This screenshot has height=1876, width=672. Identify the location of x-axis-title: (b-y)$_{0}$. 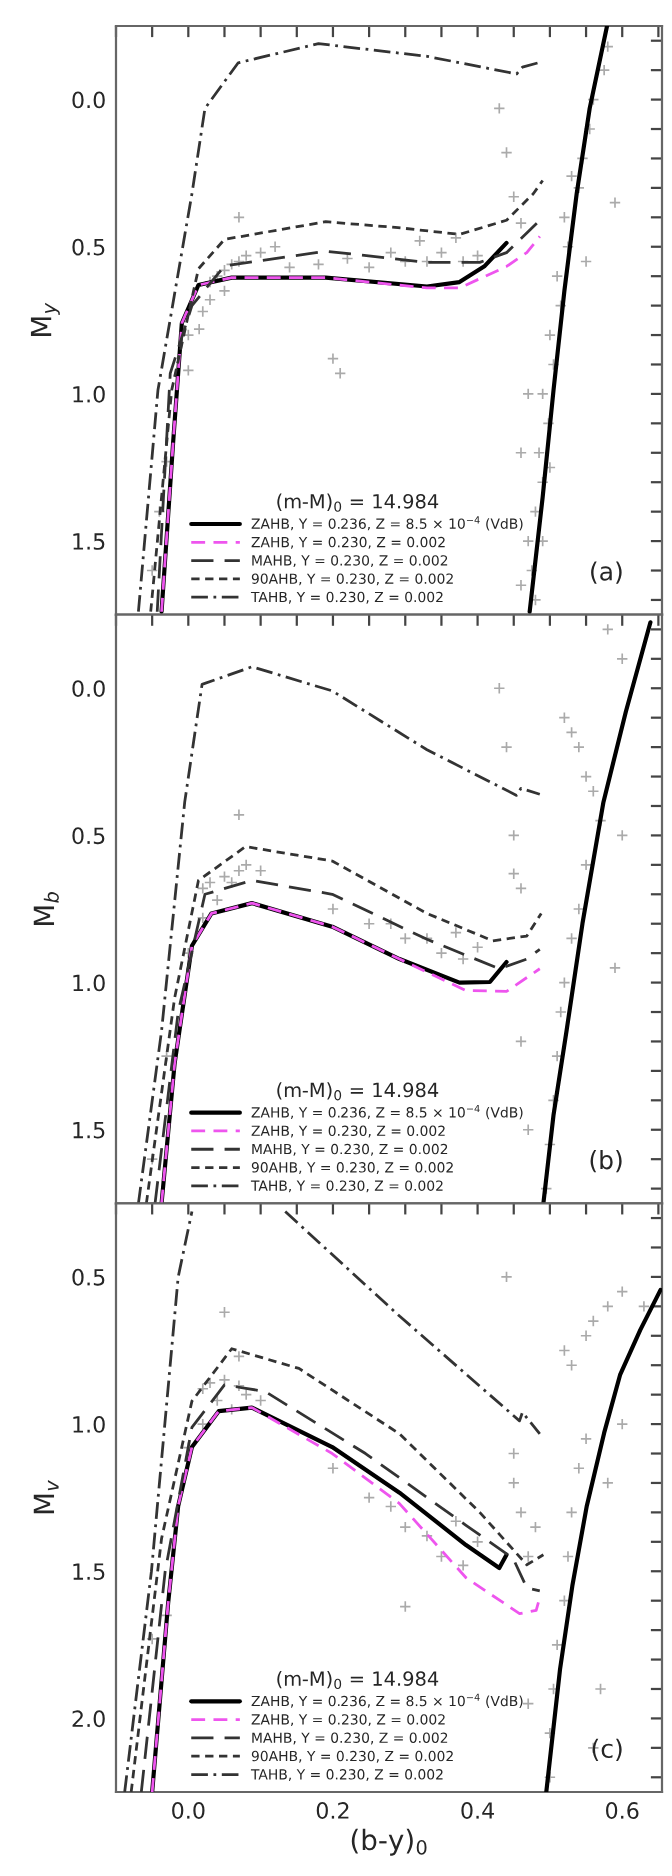
(389, 1842).